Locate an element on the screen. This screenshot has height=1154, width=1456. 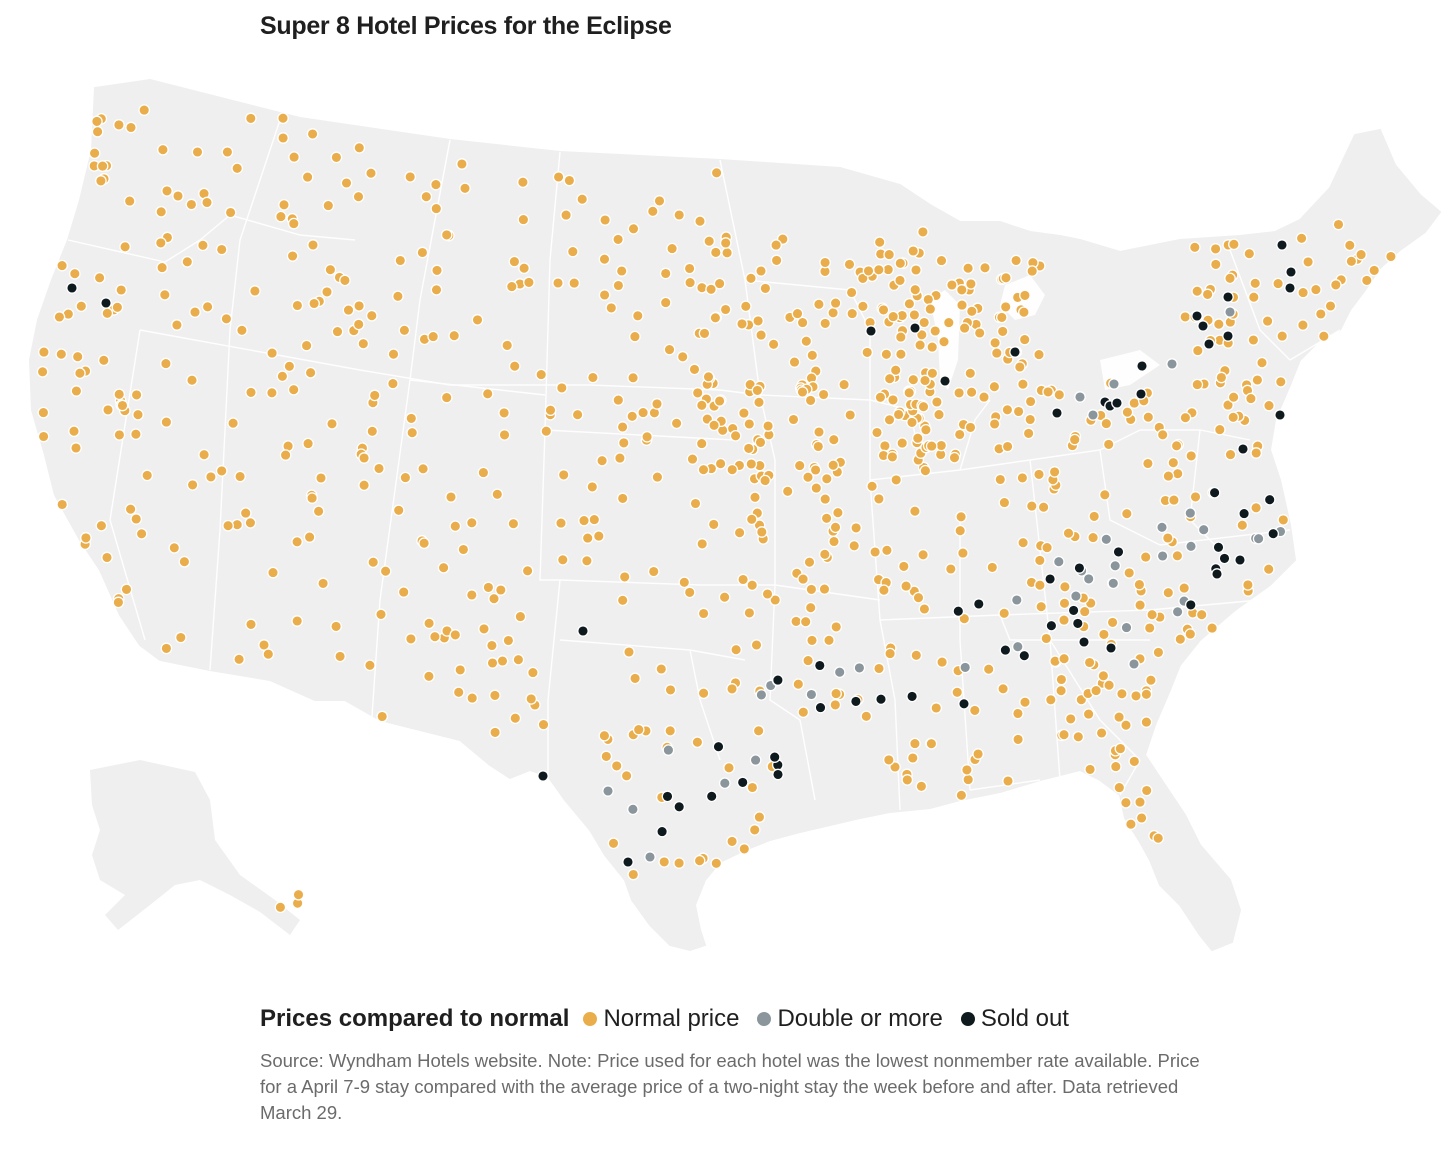
normal-price-dot-icon is located at coordinates (590, 1019).